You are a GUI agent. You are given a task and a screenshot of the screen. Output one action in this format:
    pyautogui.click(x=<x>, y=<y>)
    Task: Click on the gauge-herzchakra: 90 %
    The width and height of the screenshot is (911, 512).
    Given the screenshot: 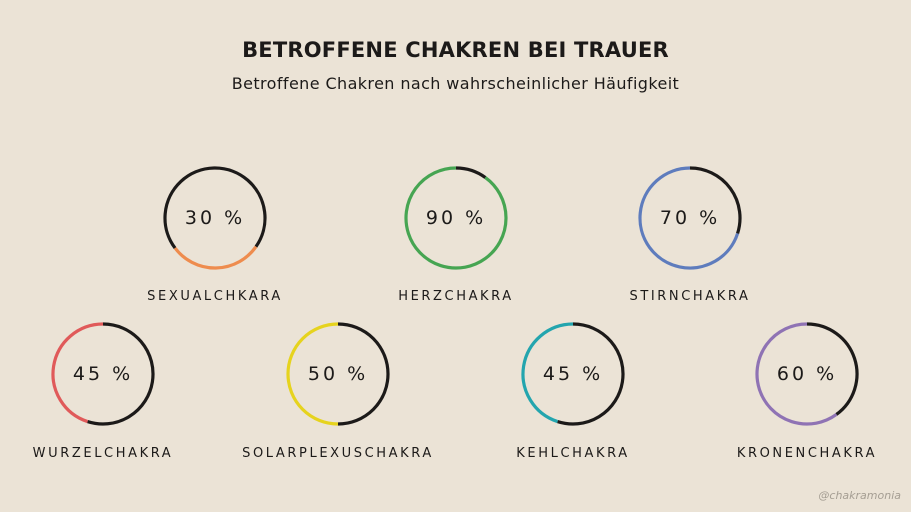 What is the action you would take?
    pyautogui.click(x=456, y=218)
    